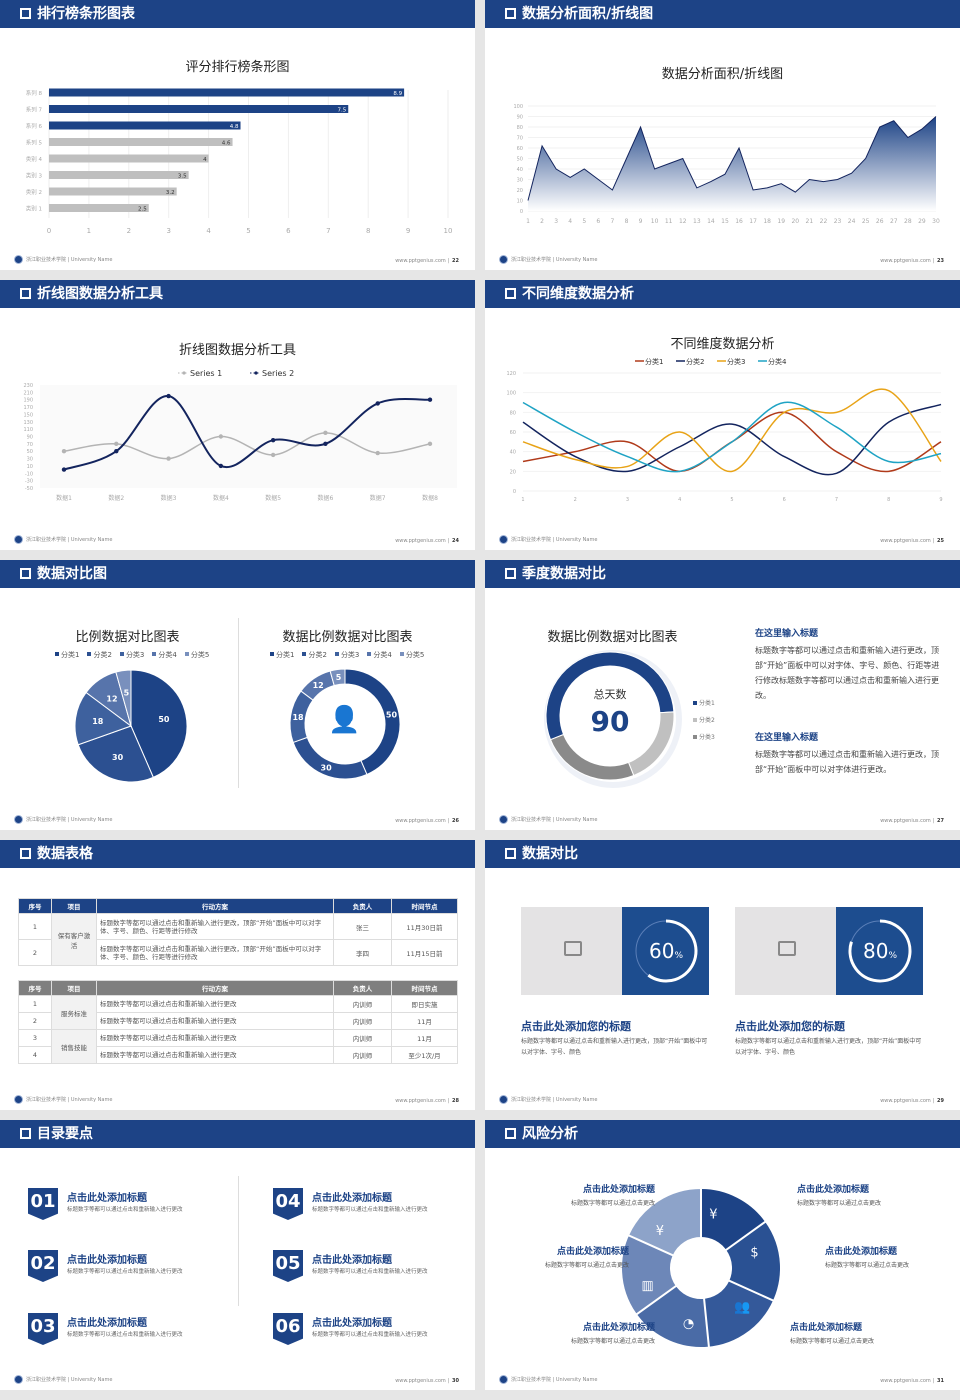 This screenshot has height=1400, width=960. Describe the element at coordinates (664, 1221) in the screenshot. I see `risk-segment` at that location.